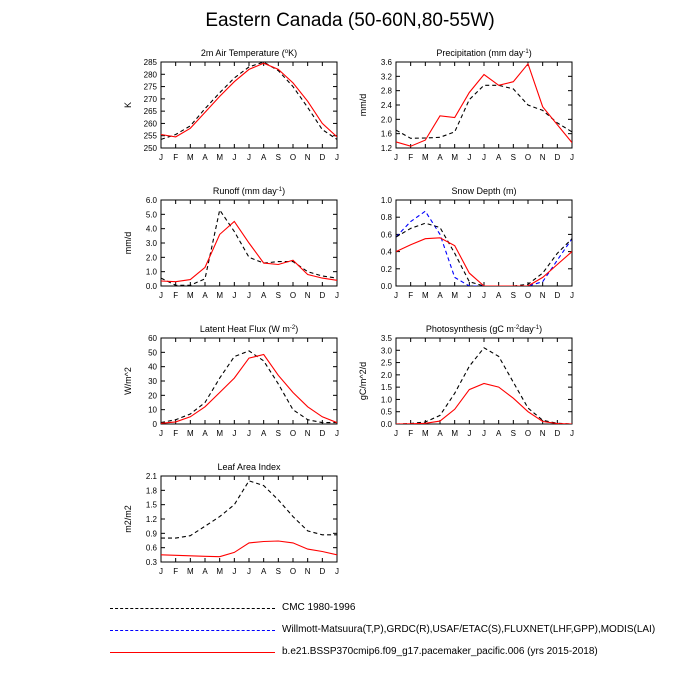  Describe the element at coordinates (151, 87) in the screenshot. I see `ytick-label-0-5: 275` at that location.